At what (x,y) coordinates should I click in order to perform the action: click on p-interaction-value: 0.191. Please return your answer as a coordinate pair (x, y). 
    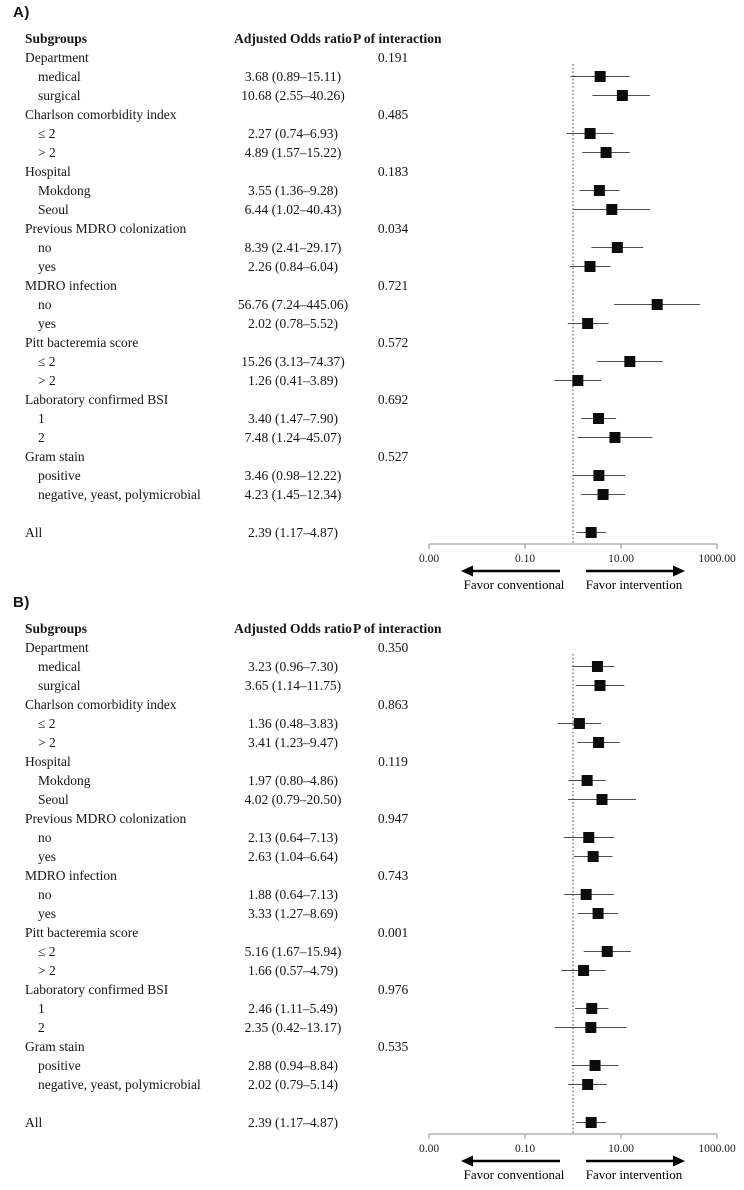
    Looking at the image, I should click on (393, 57).